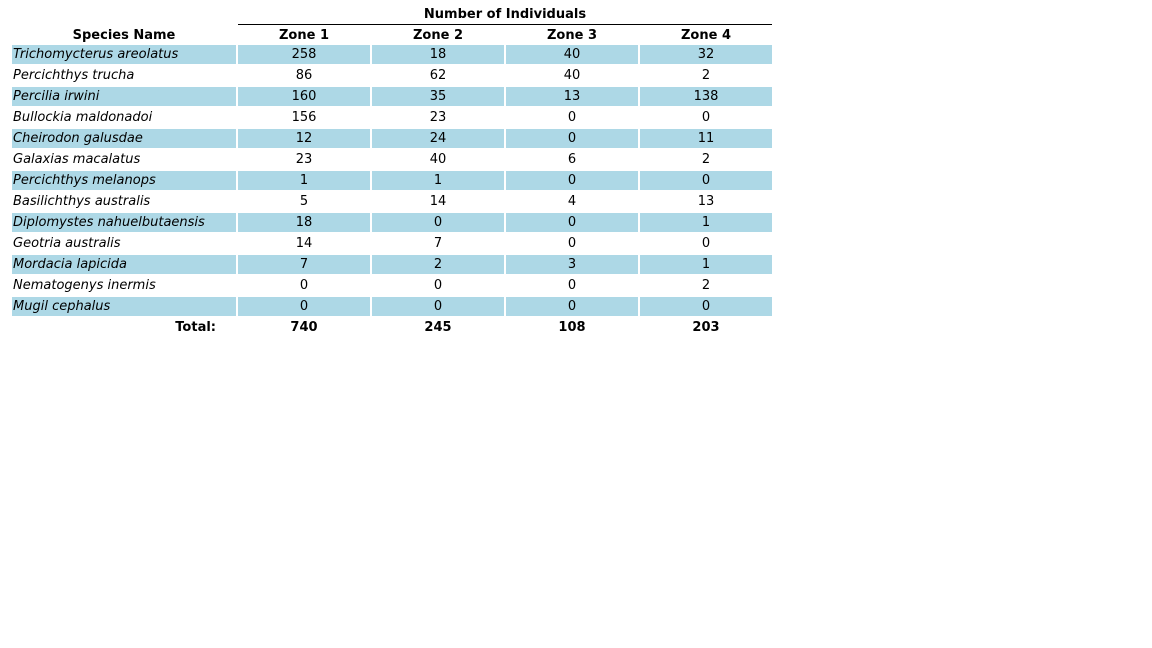 This screenshot has width=1152, height=648. I want to click on species-name-cell: Percichthys trucha, so click(124, 76).